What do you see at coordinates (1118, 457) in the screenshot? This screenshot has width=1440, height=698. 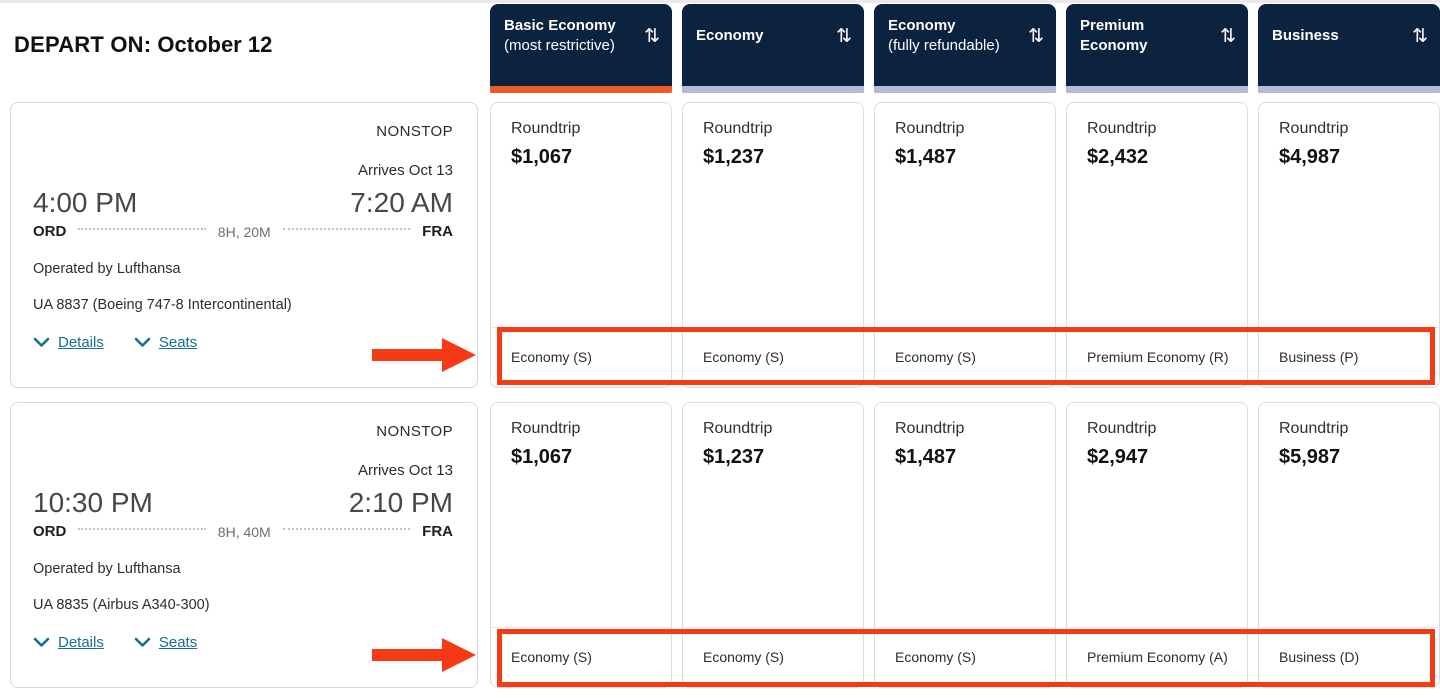 I see `fare-price: $2,947` at bounding box center [1118, 457].